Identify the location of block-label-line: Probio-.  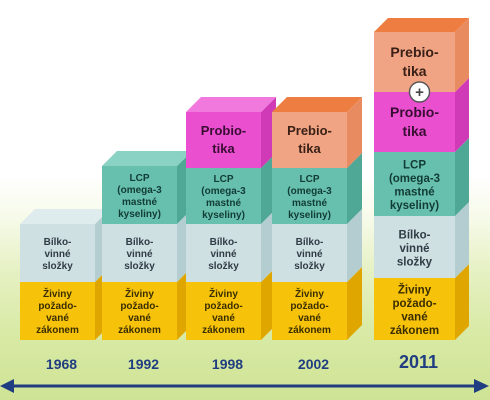
(414, 112).